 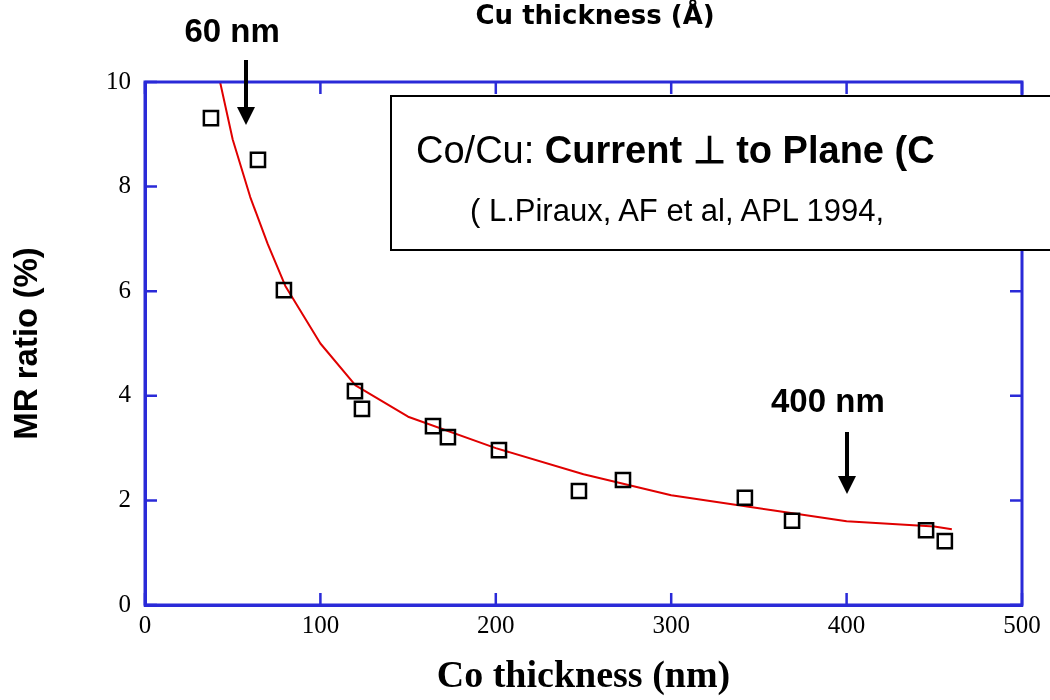 I want to click on y-tick-label: 6, so click(x=124, y=289).